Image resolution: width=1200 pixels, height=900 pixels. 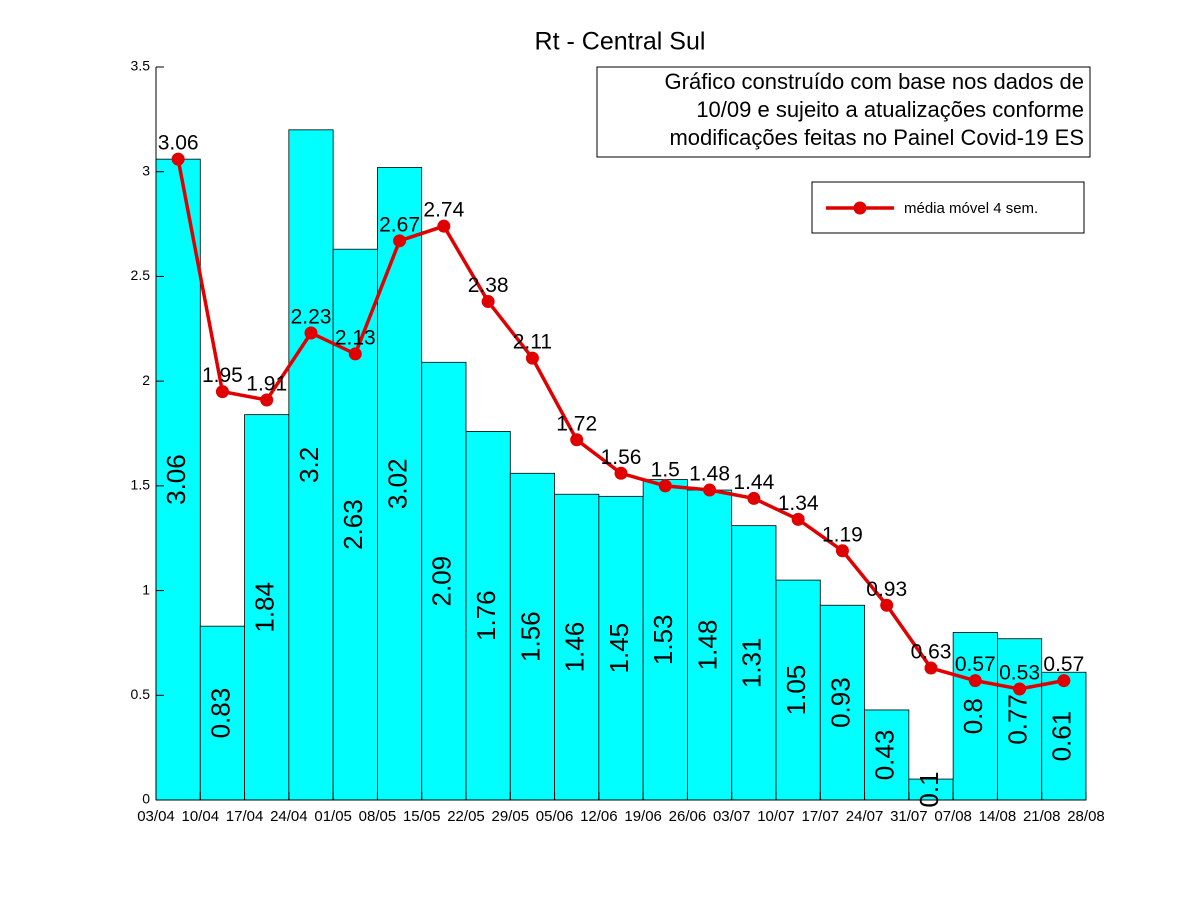 What do you see at coordinates (443, 210) in the screenshot?
I see `line-label: 2.74` at bounding box center [443, 210].